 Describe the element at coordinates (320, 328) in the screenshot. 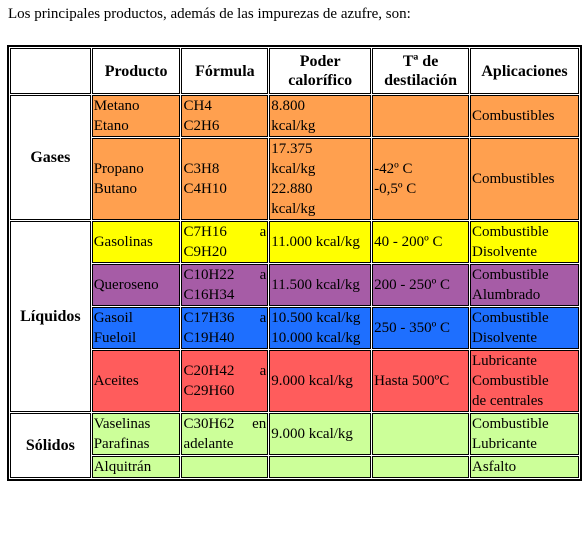

I see `poder-cell: 10.500 kcal/kg 10.000 kcal/kg` at that location.